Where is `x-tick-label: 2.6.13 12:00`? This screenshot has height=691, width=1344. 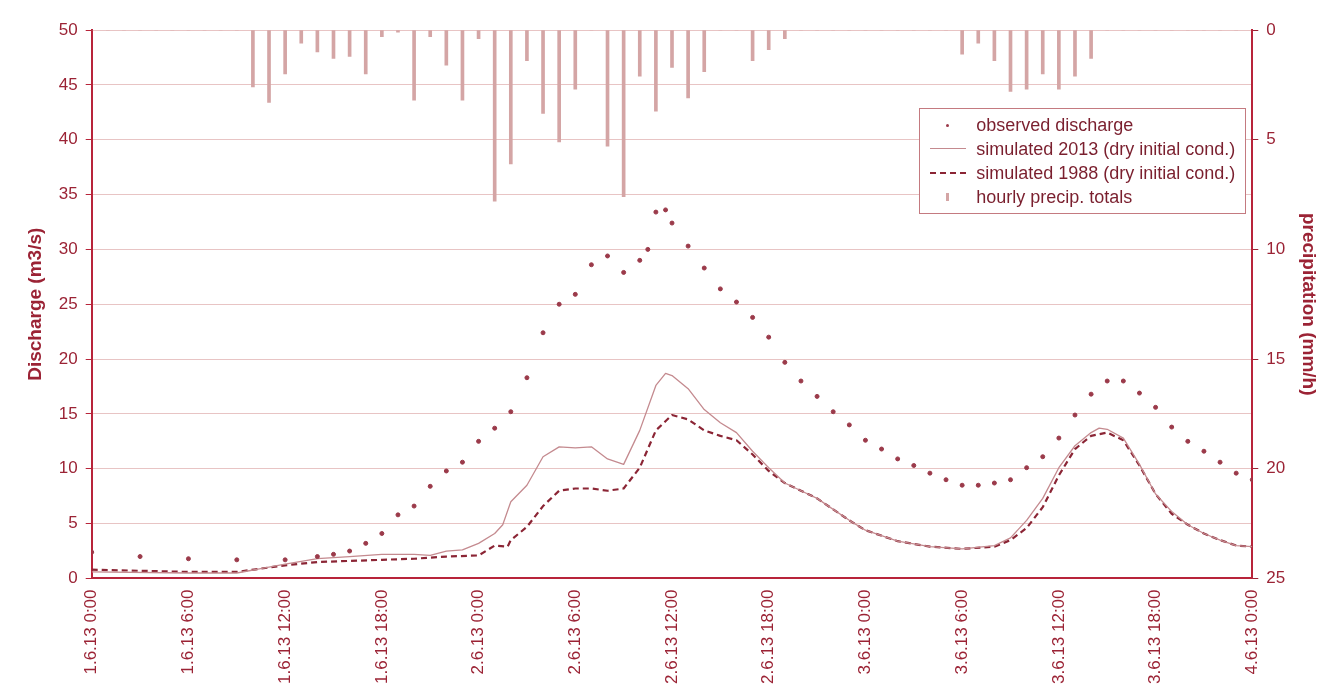
x-tick-label: 2.6.13 12:00 is located at coordinates (671, 636).